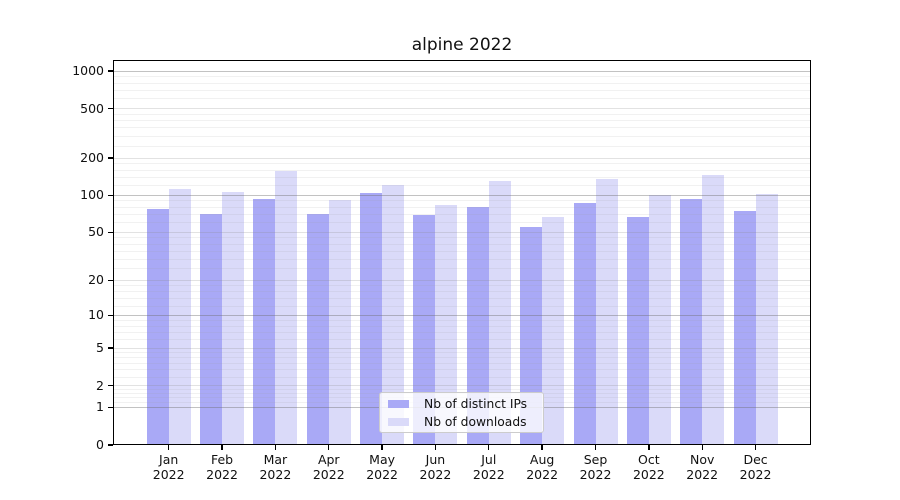 This screenshot has width=900, height=500. I want to click on x-axis-tick-label: Jun 2022, so click(435, 467).